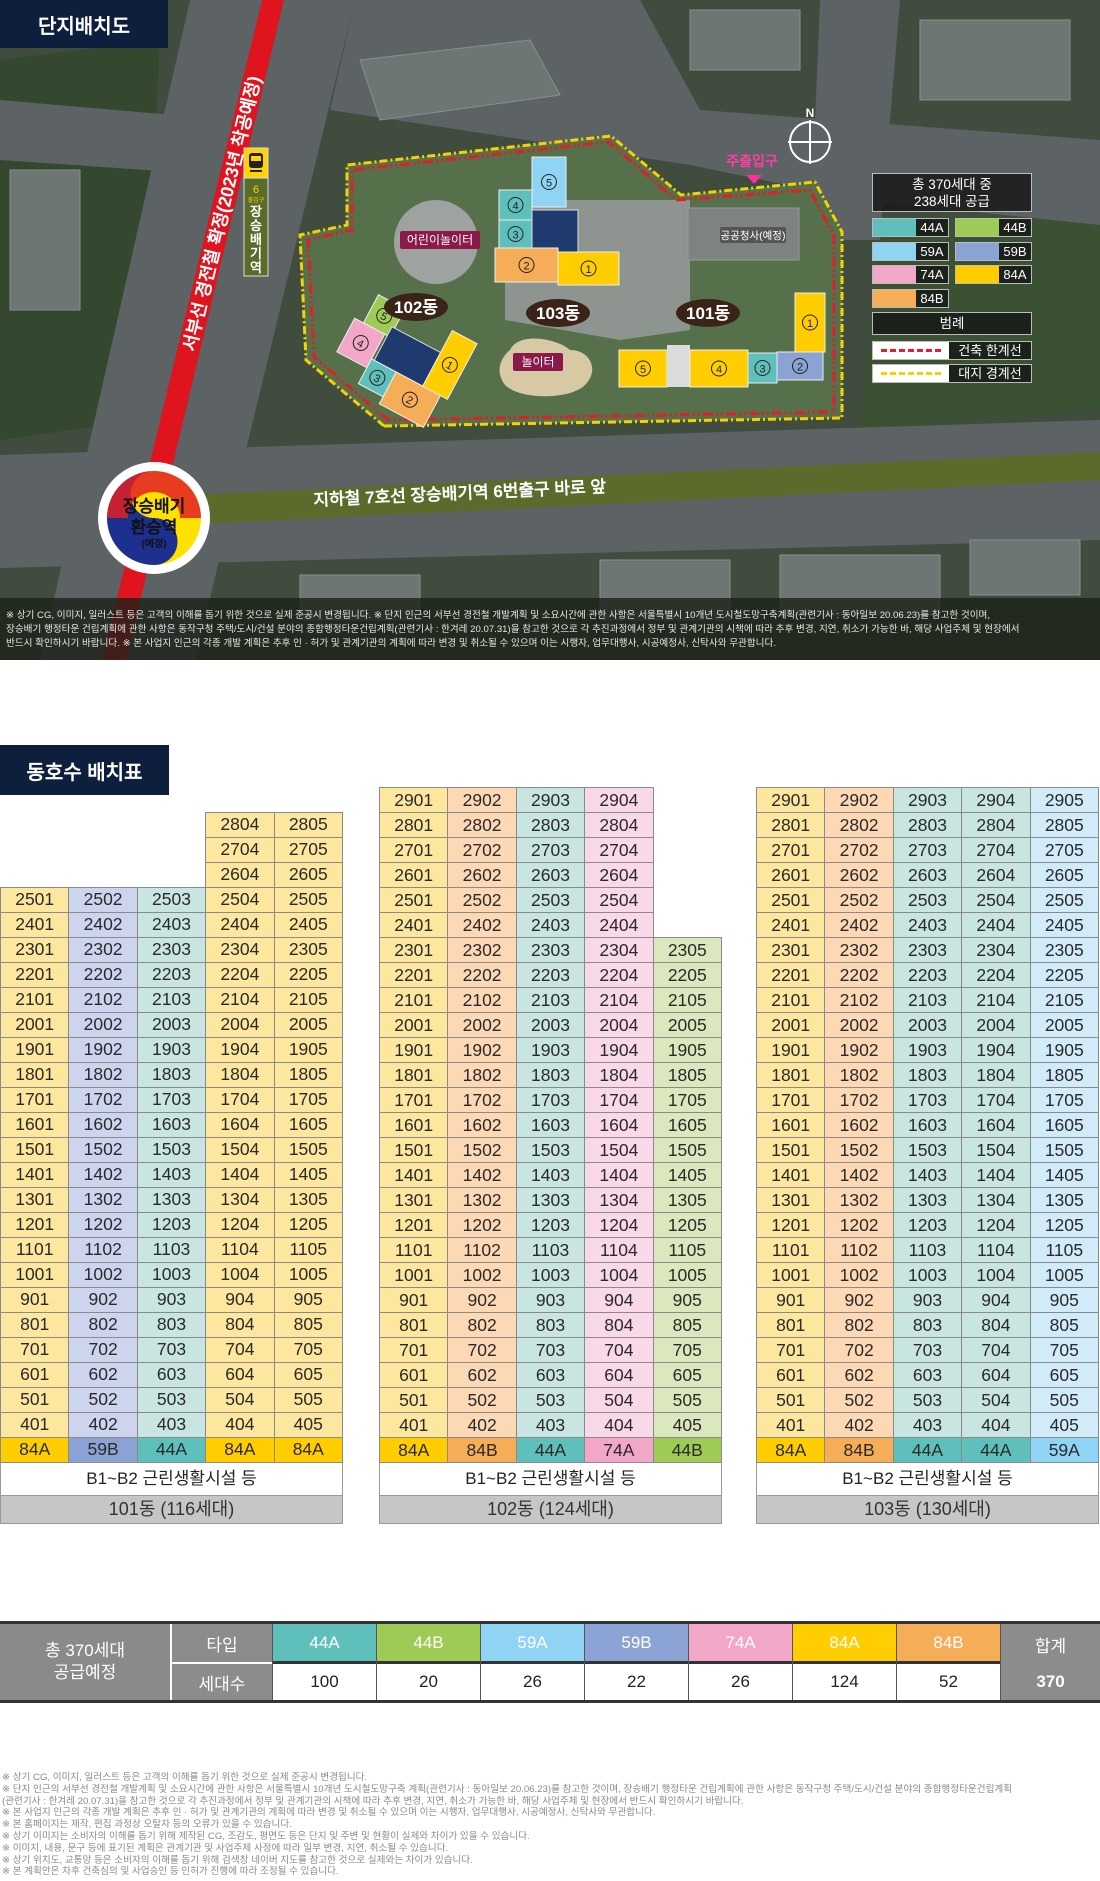 This screenshot has width=1100, height=1881. What do you see at coordinates (948, 1682) in the screenshot?
I see `summary-count: 52` at bounding box center [948, 1682].